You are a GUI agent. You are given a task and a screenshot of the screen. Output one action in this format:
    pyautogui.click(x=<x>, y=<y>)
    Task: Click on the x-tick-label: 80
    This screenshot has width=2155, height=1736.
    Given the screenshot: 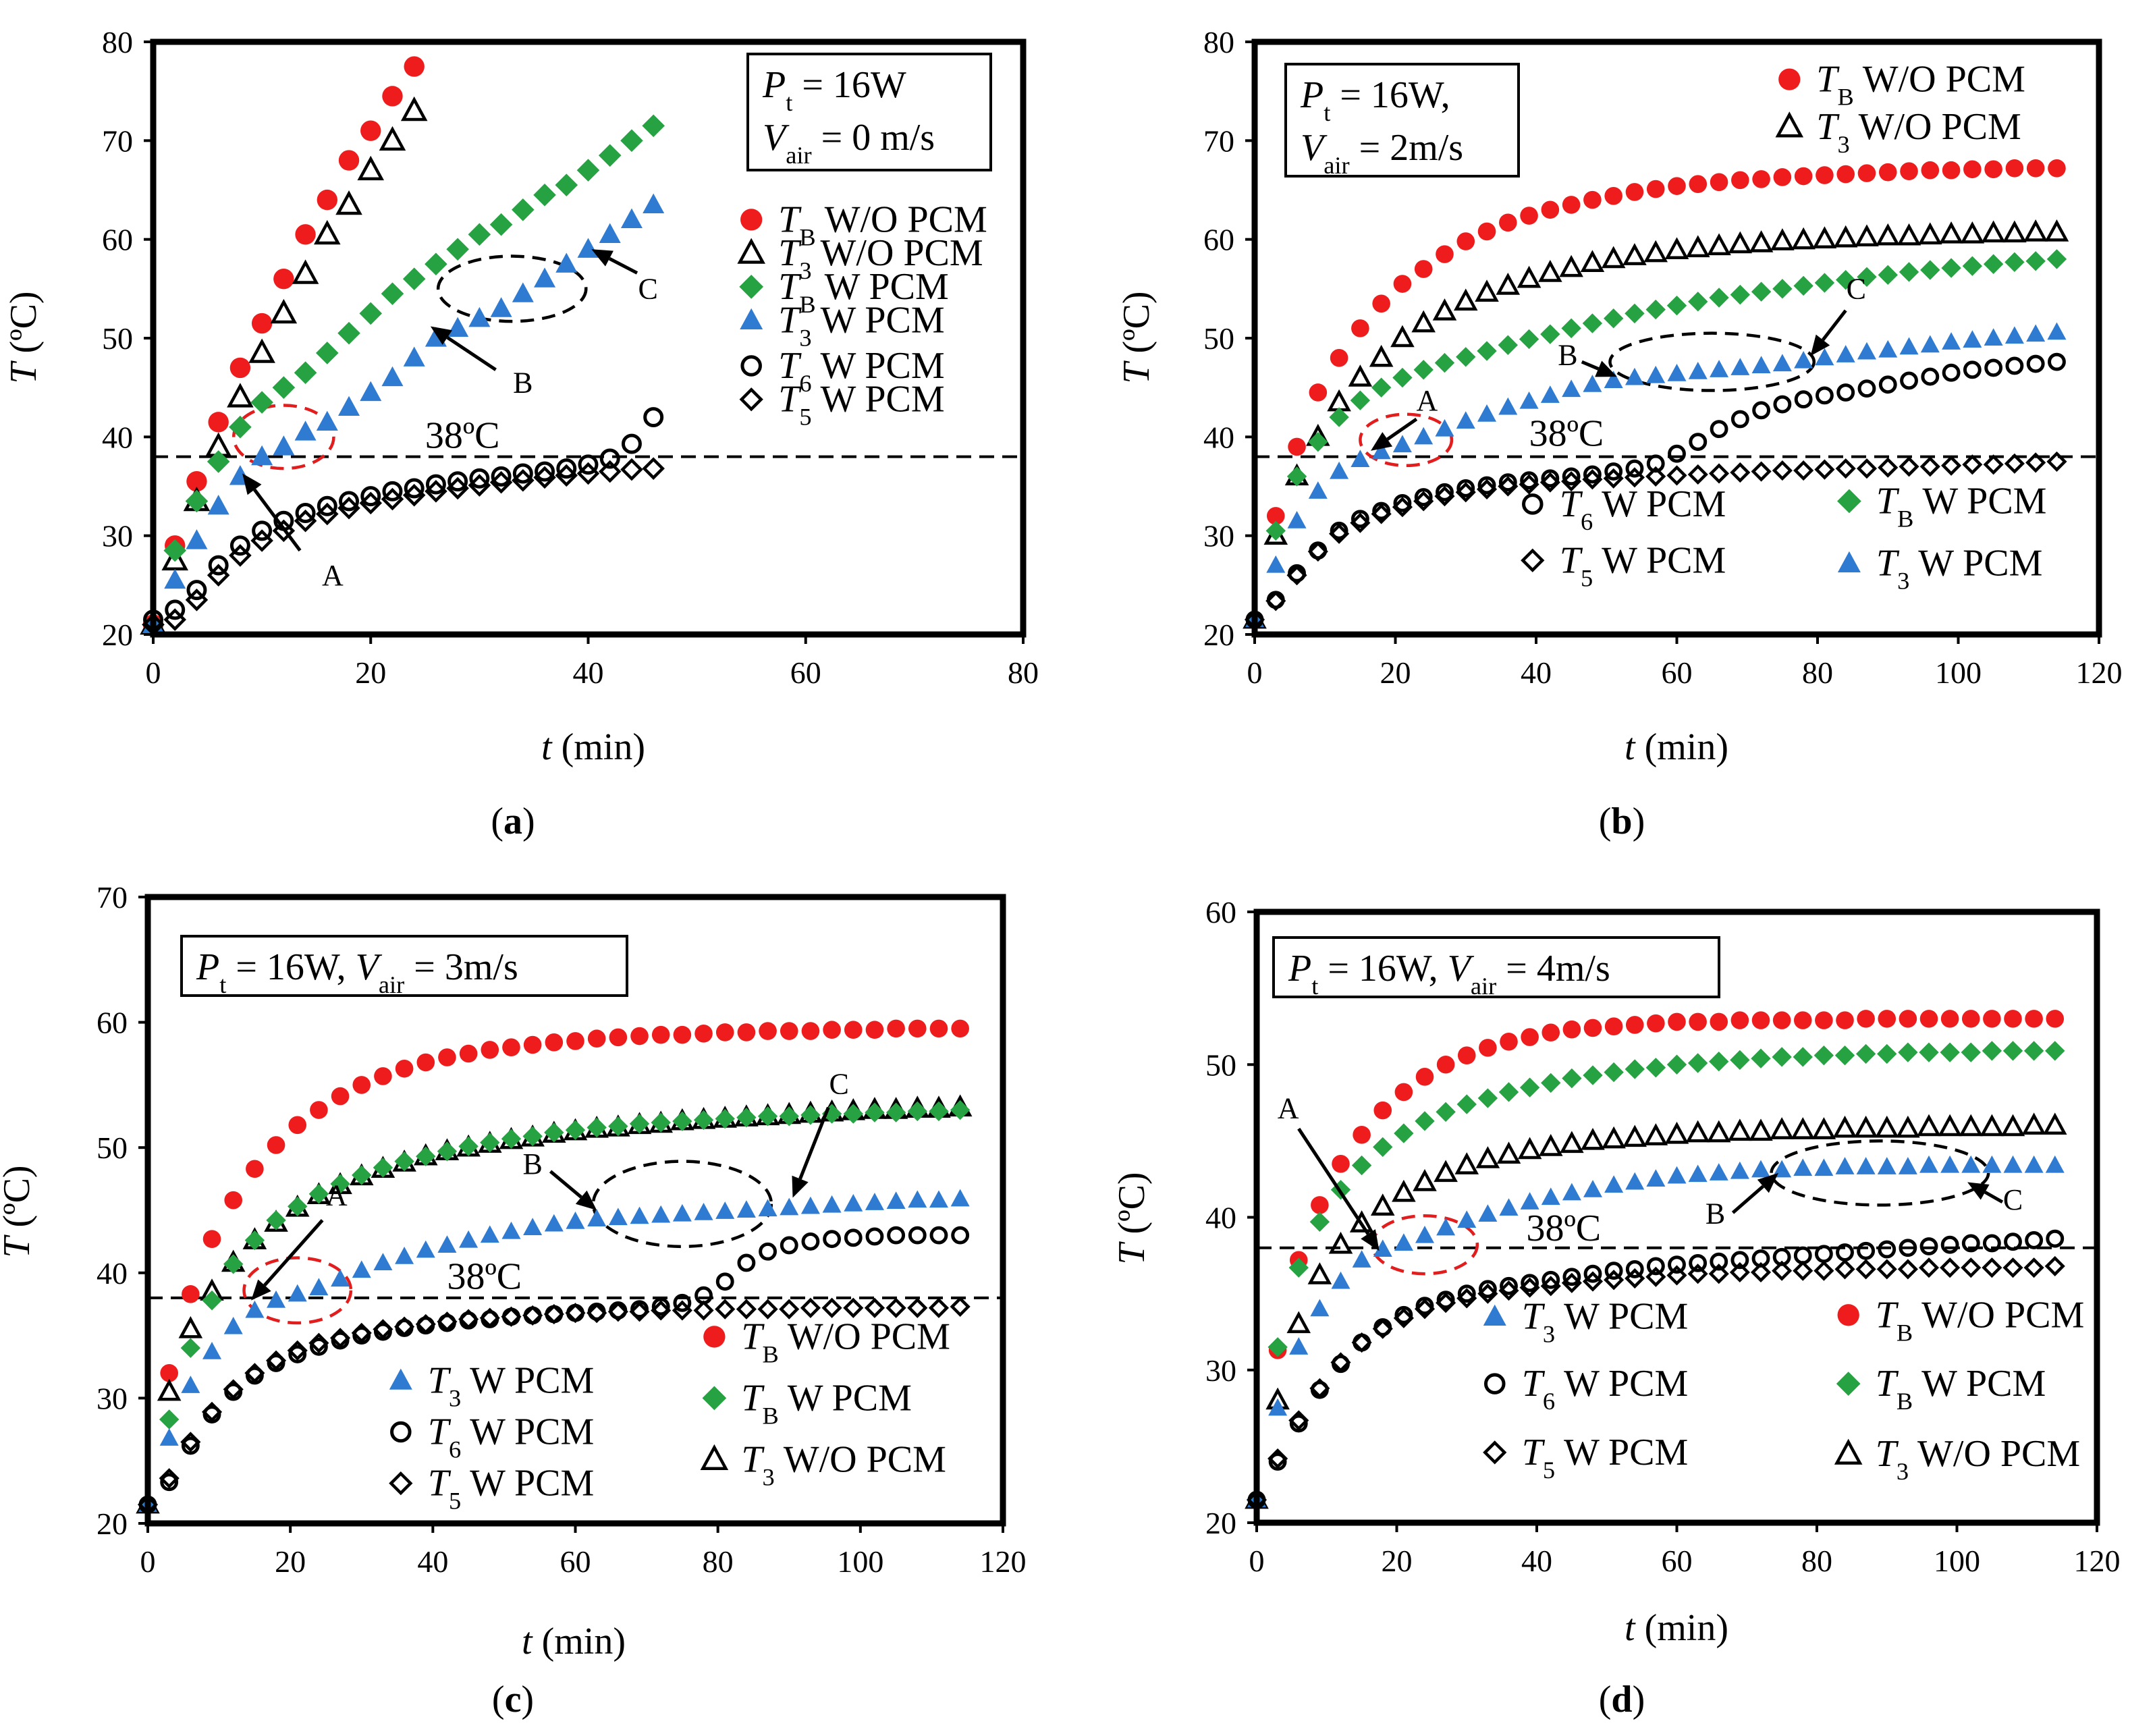 What is the action you would take?
    pyautogui.click(x=718, y=1562)
    